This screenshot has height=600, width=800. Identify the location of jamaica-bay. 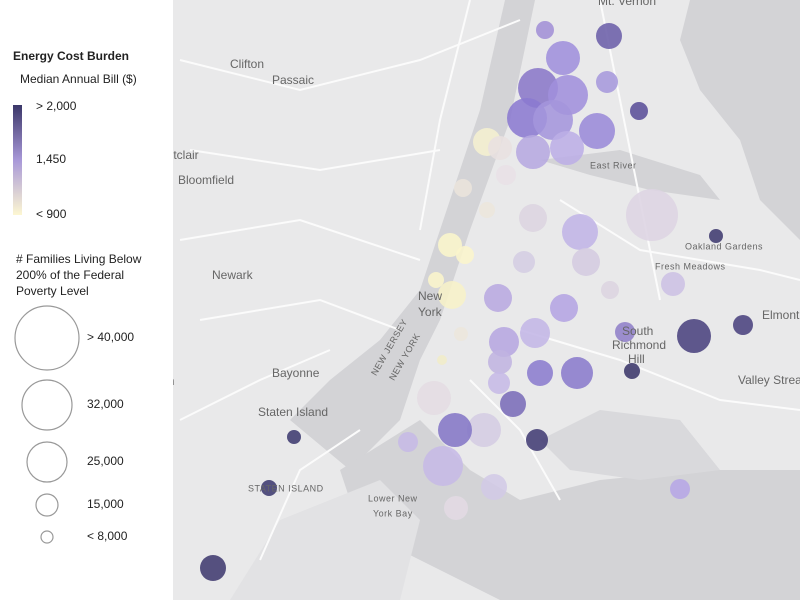
(630, 445).